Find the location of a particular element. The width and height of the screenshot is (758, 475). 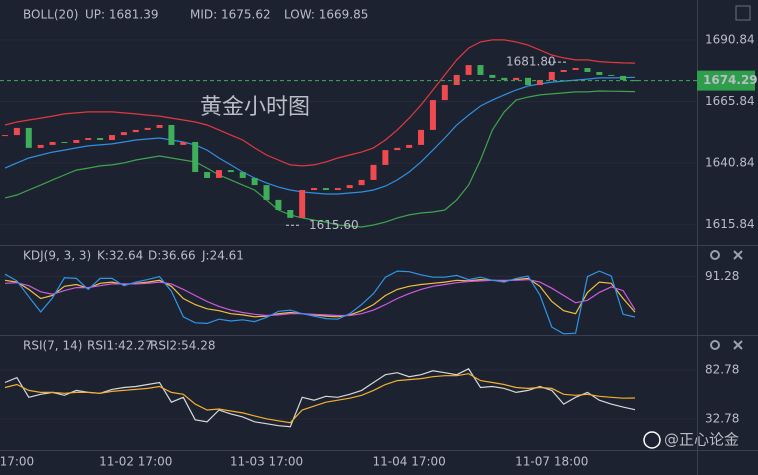

logo-icon is located at coordinates (652, 440).